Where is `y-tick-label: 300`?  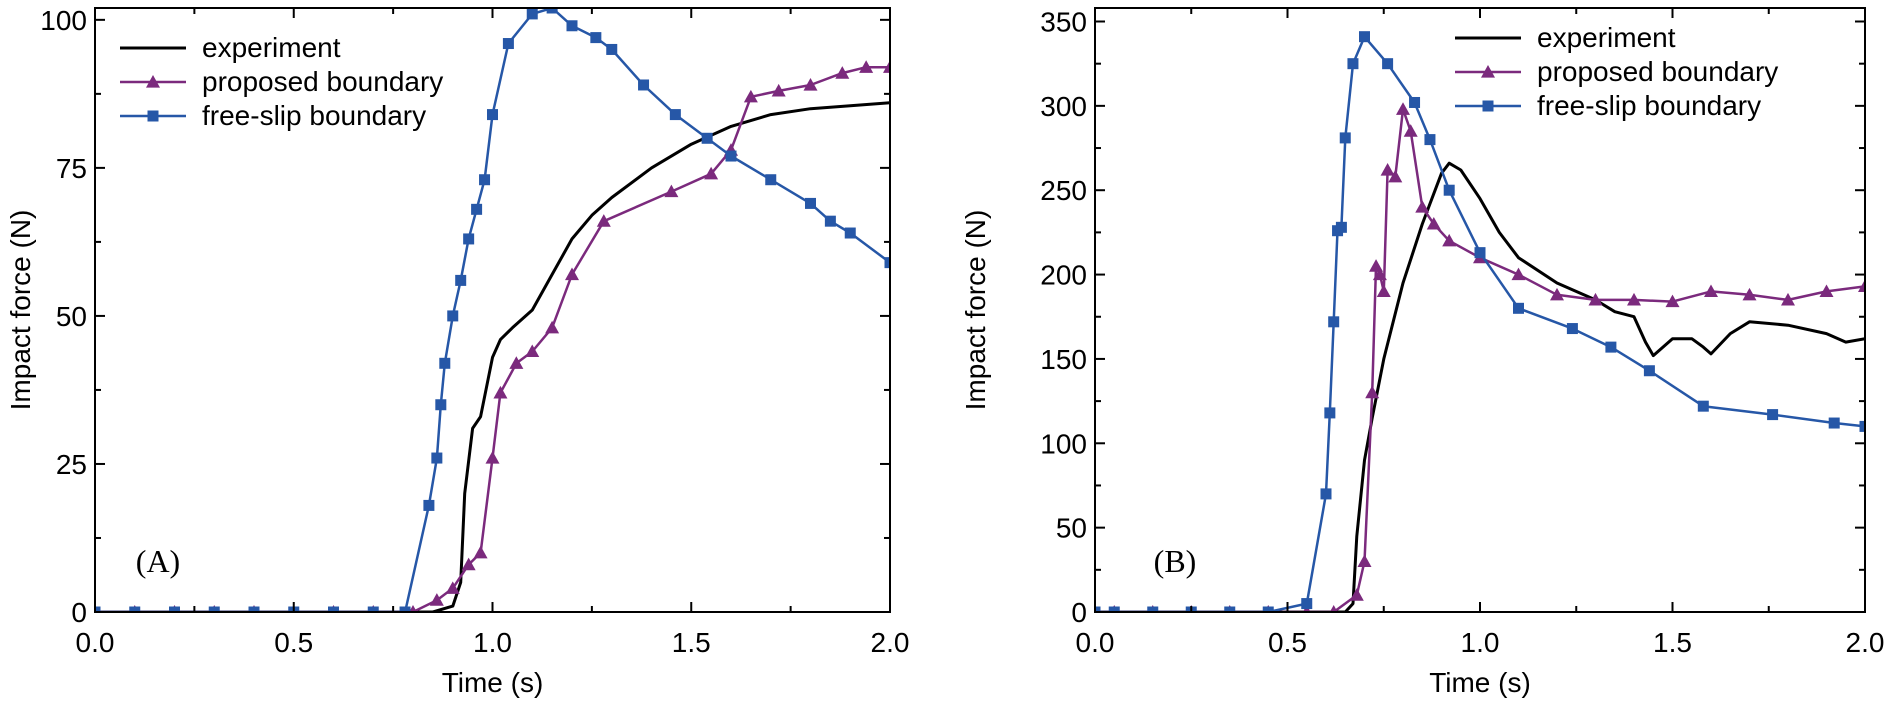
y-tick-label: 300 is located at coordinates (1063, 106).